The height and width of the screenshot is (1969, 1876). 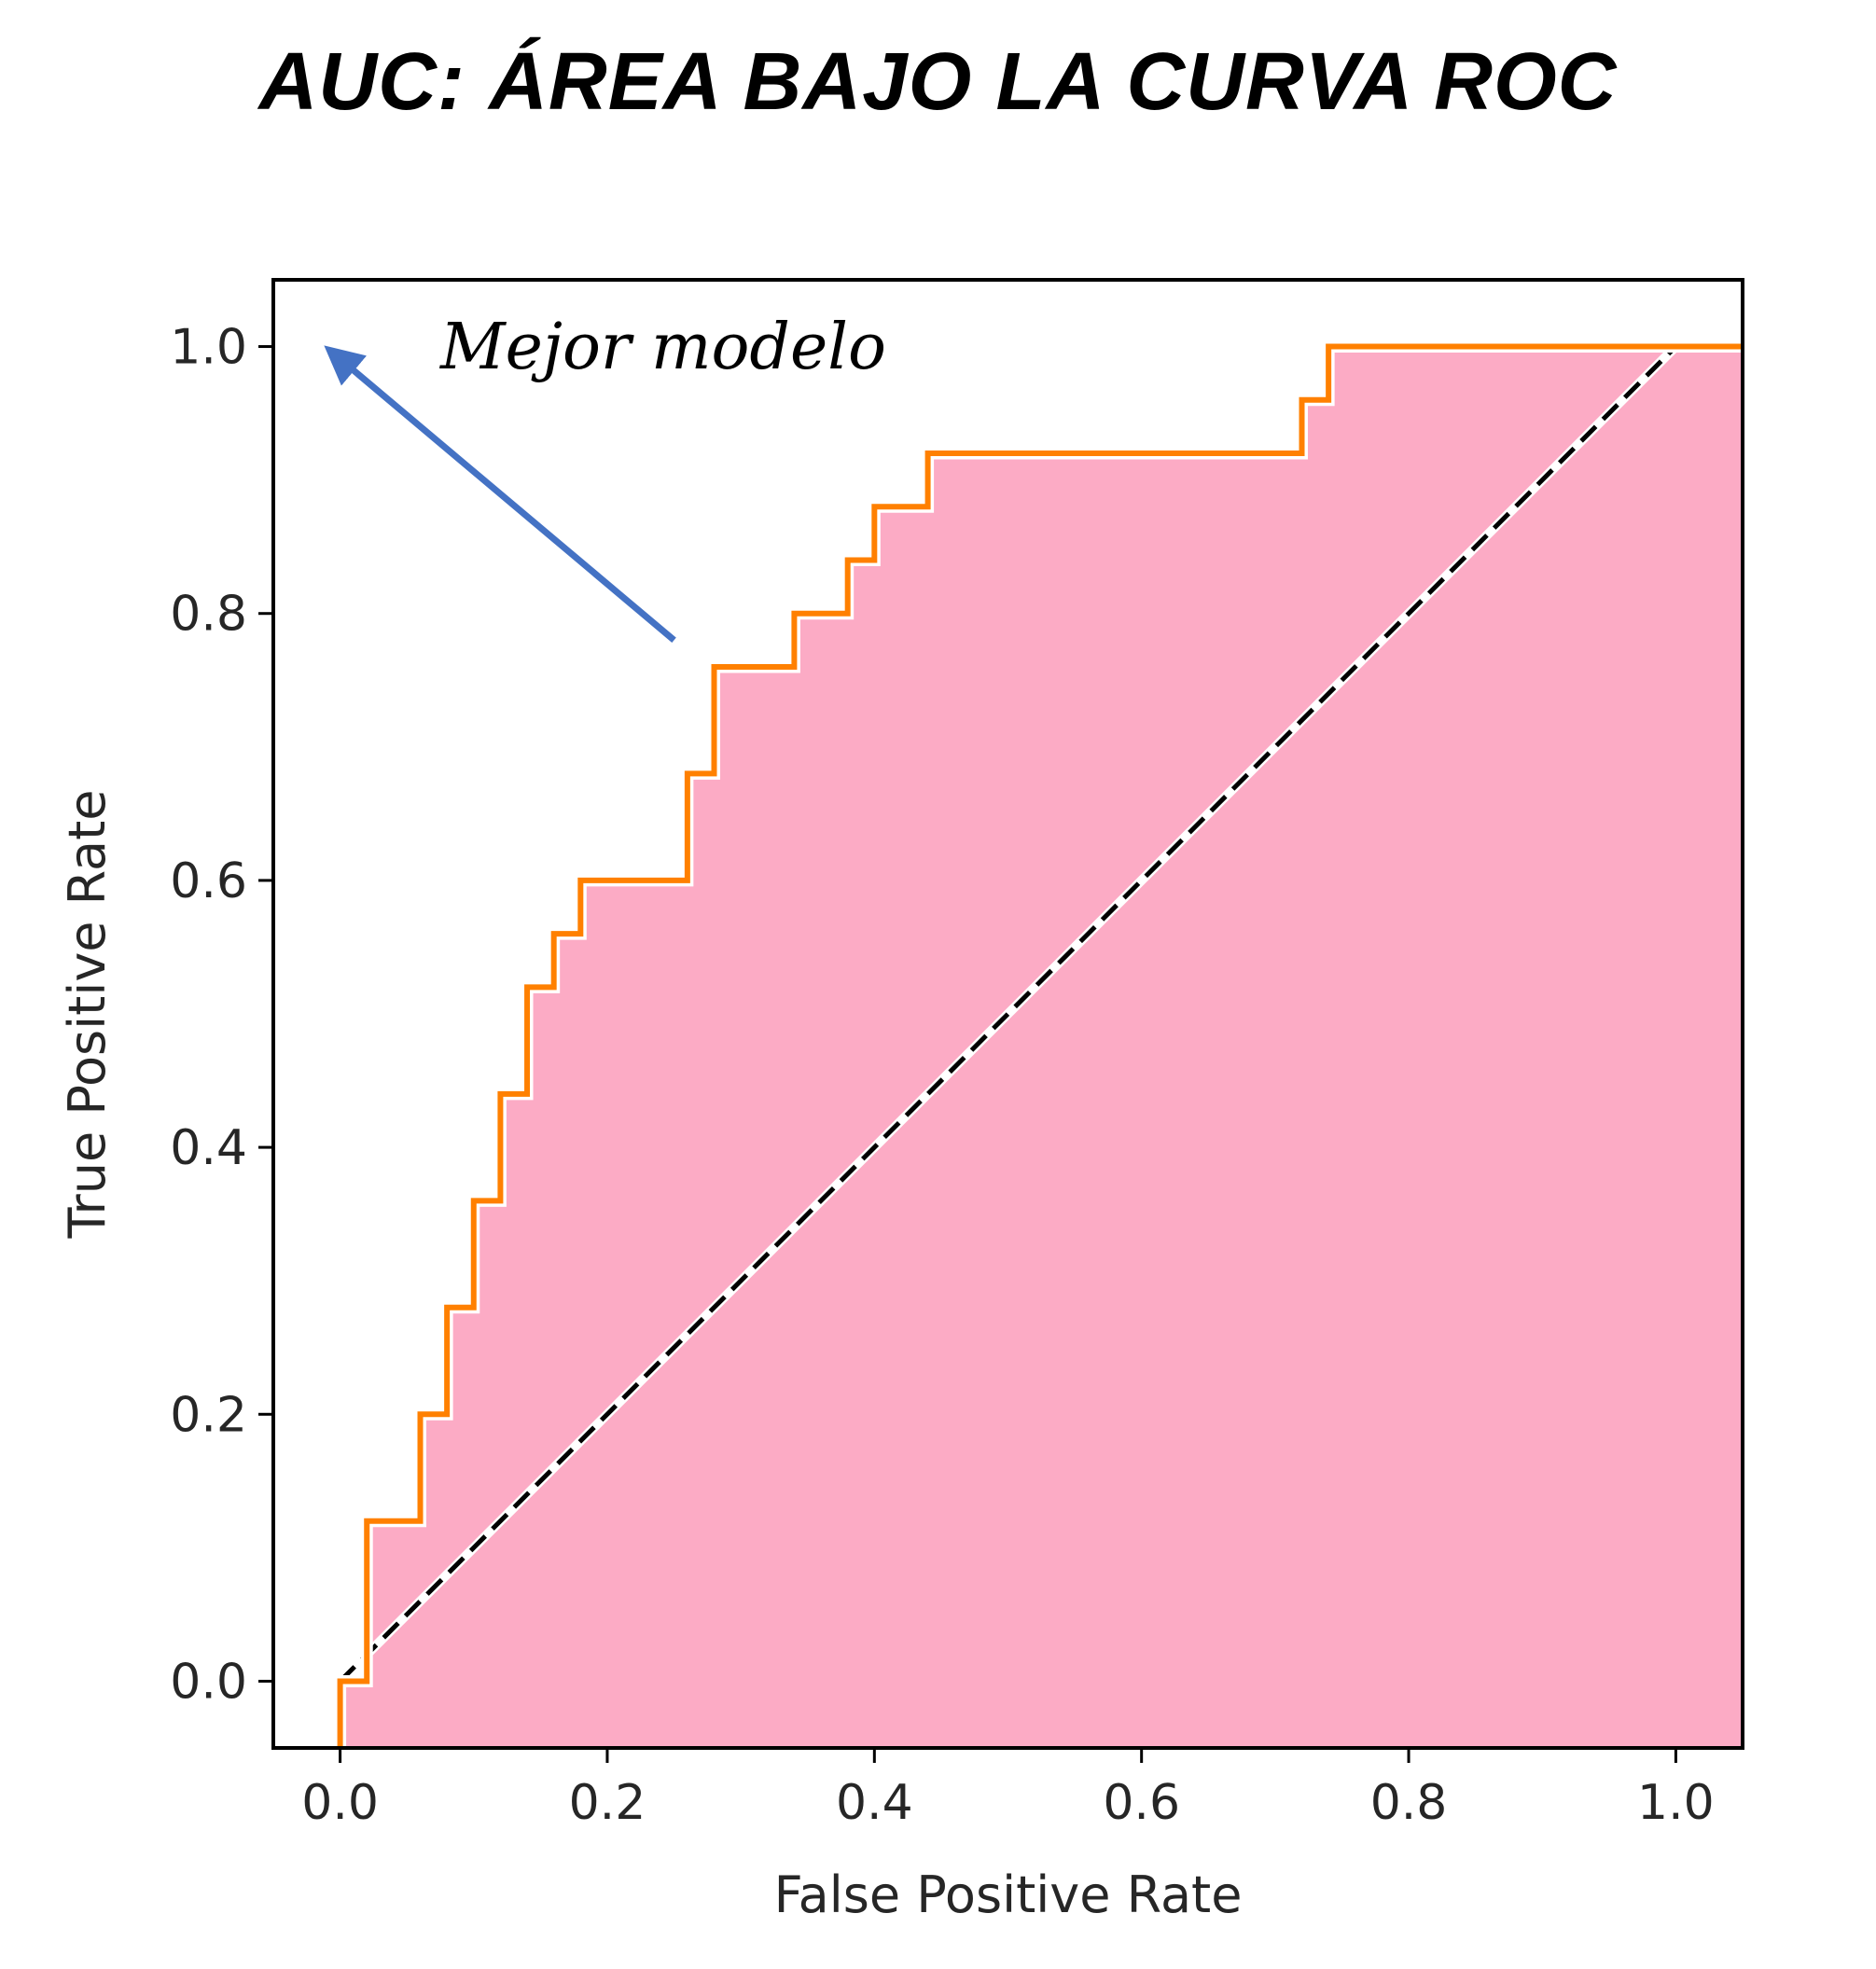 I want to click on x-tick-label: 0.4, so click(x=874, y=1803).